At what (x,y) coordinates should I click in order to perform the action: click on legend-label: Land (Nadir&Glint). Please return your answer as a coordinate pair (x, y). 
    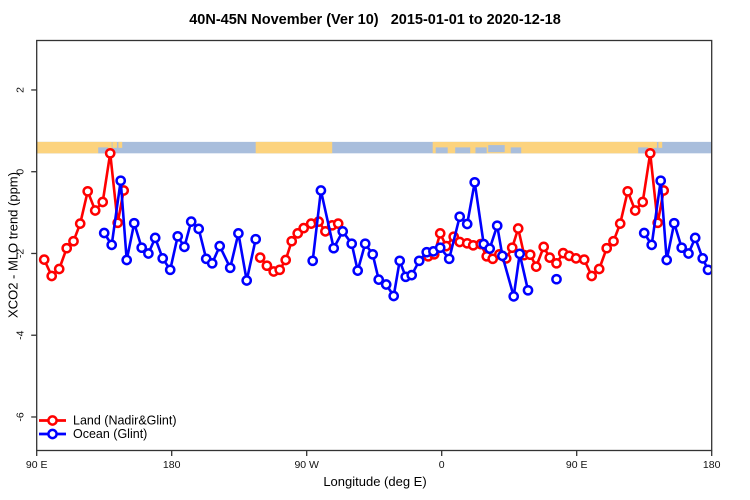
    Looking at the image, I should click on (125, 421).